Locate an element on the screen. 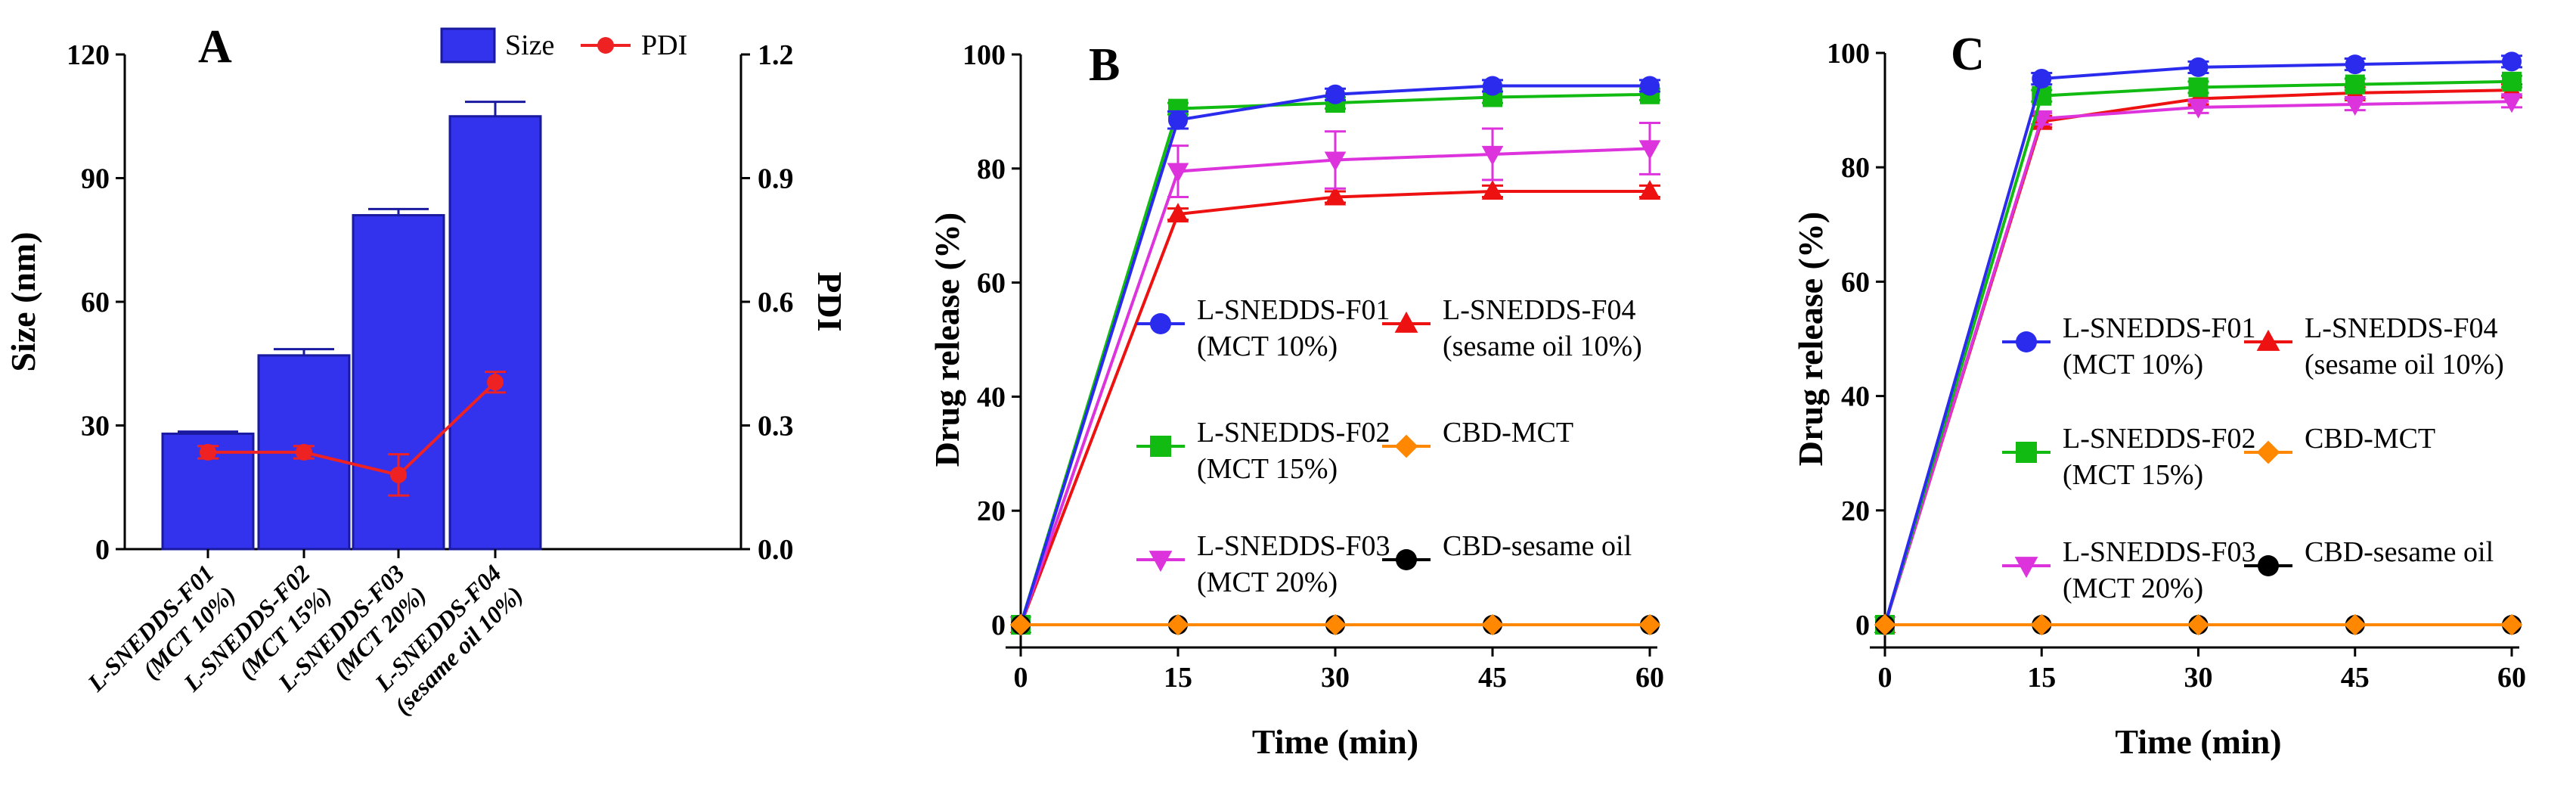 This screenshot has width=2576, height=801. legend-pdi-label: PDI is located at coordinates (664, 45).